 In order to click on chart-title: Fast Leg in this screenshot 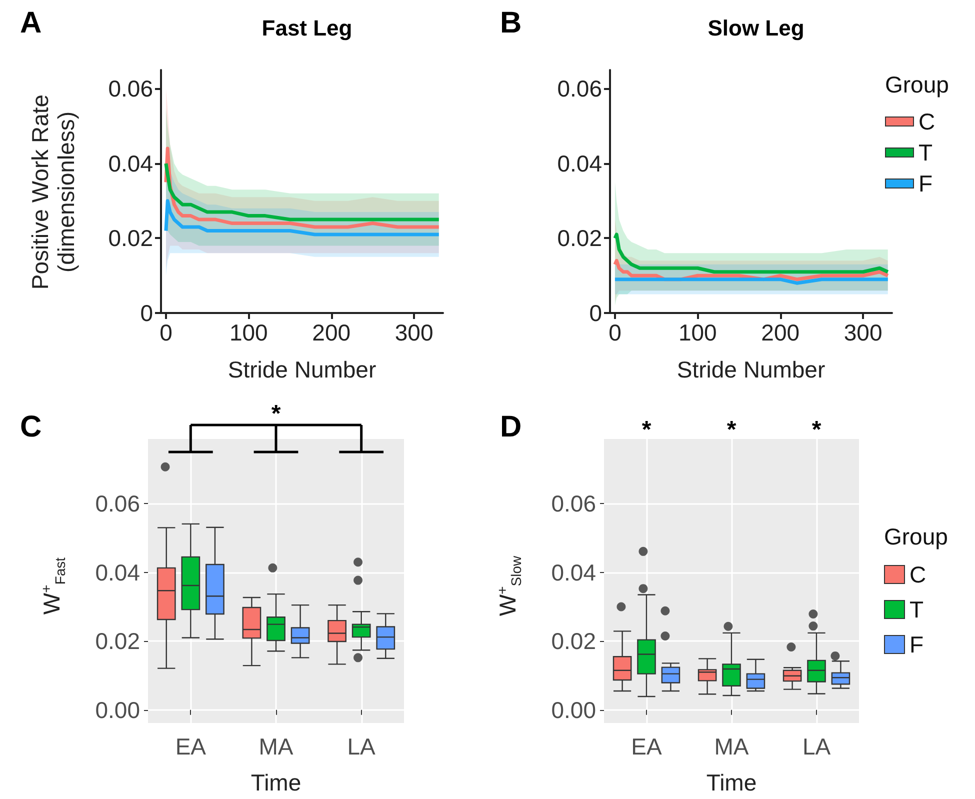, I will do `click(307, 28)`.